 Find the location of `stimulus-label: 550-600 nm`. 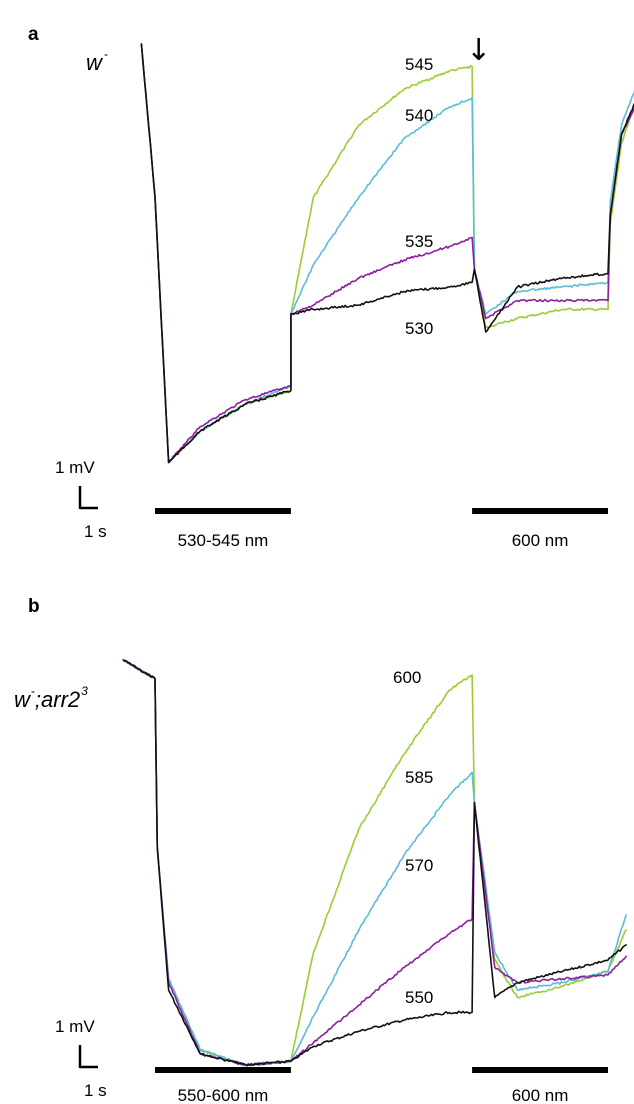

stimulus-label: 550-600 nm is located at coordinates (223, 1095).